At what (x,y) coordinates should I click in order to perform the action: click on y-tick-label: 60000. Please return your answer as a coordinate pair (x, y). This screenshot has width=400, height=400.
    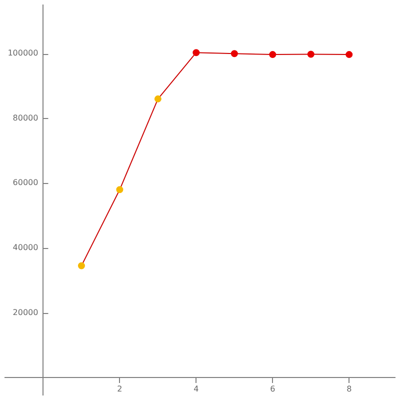
    Looking at the image, I should click on (25, 183).